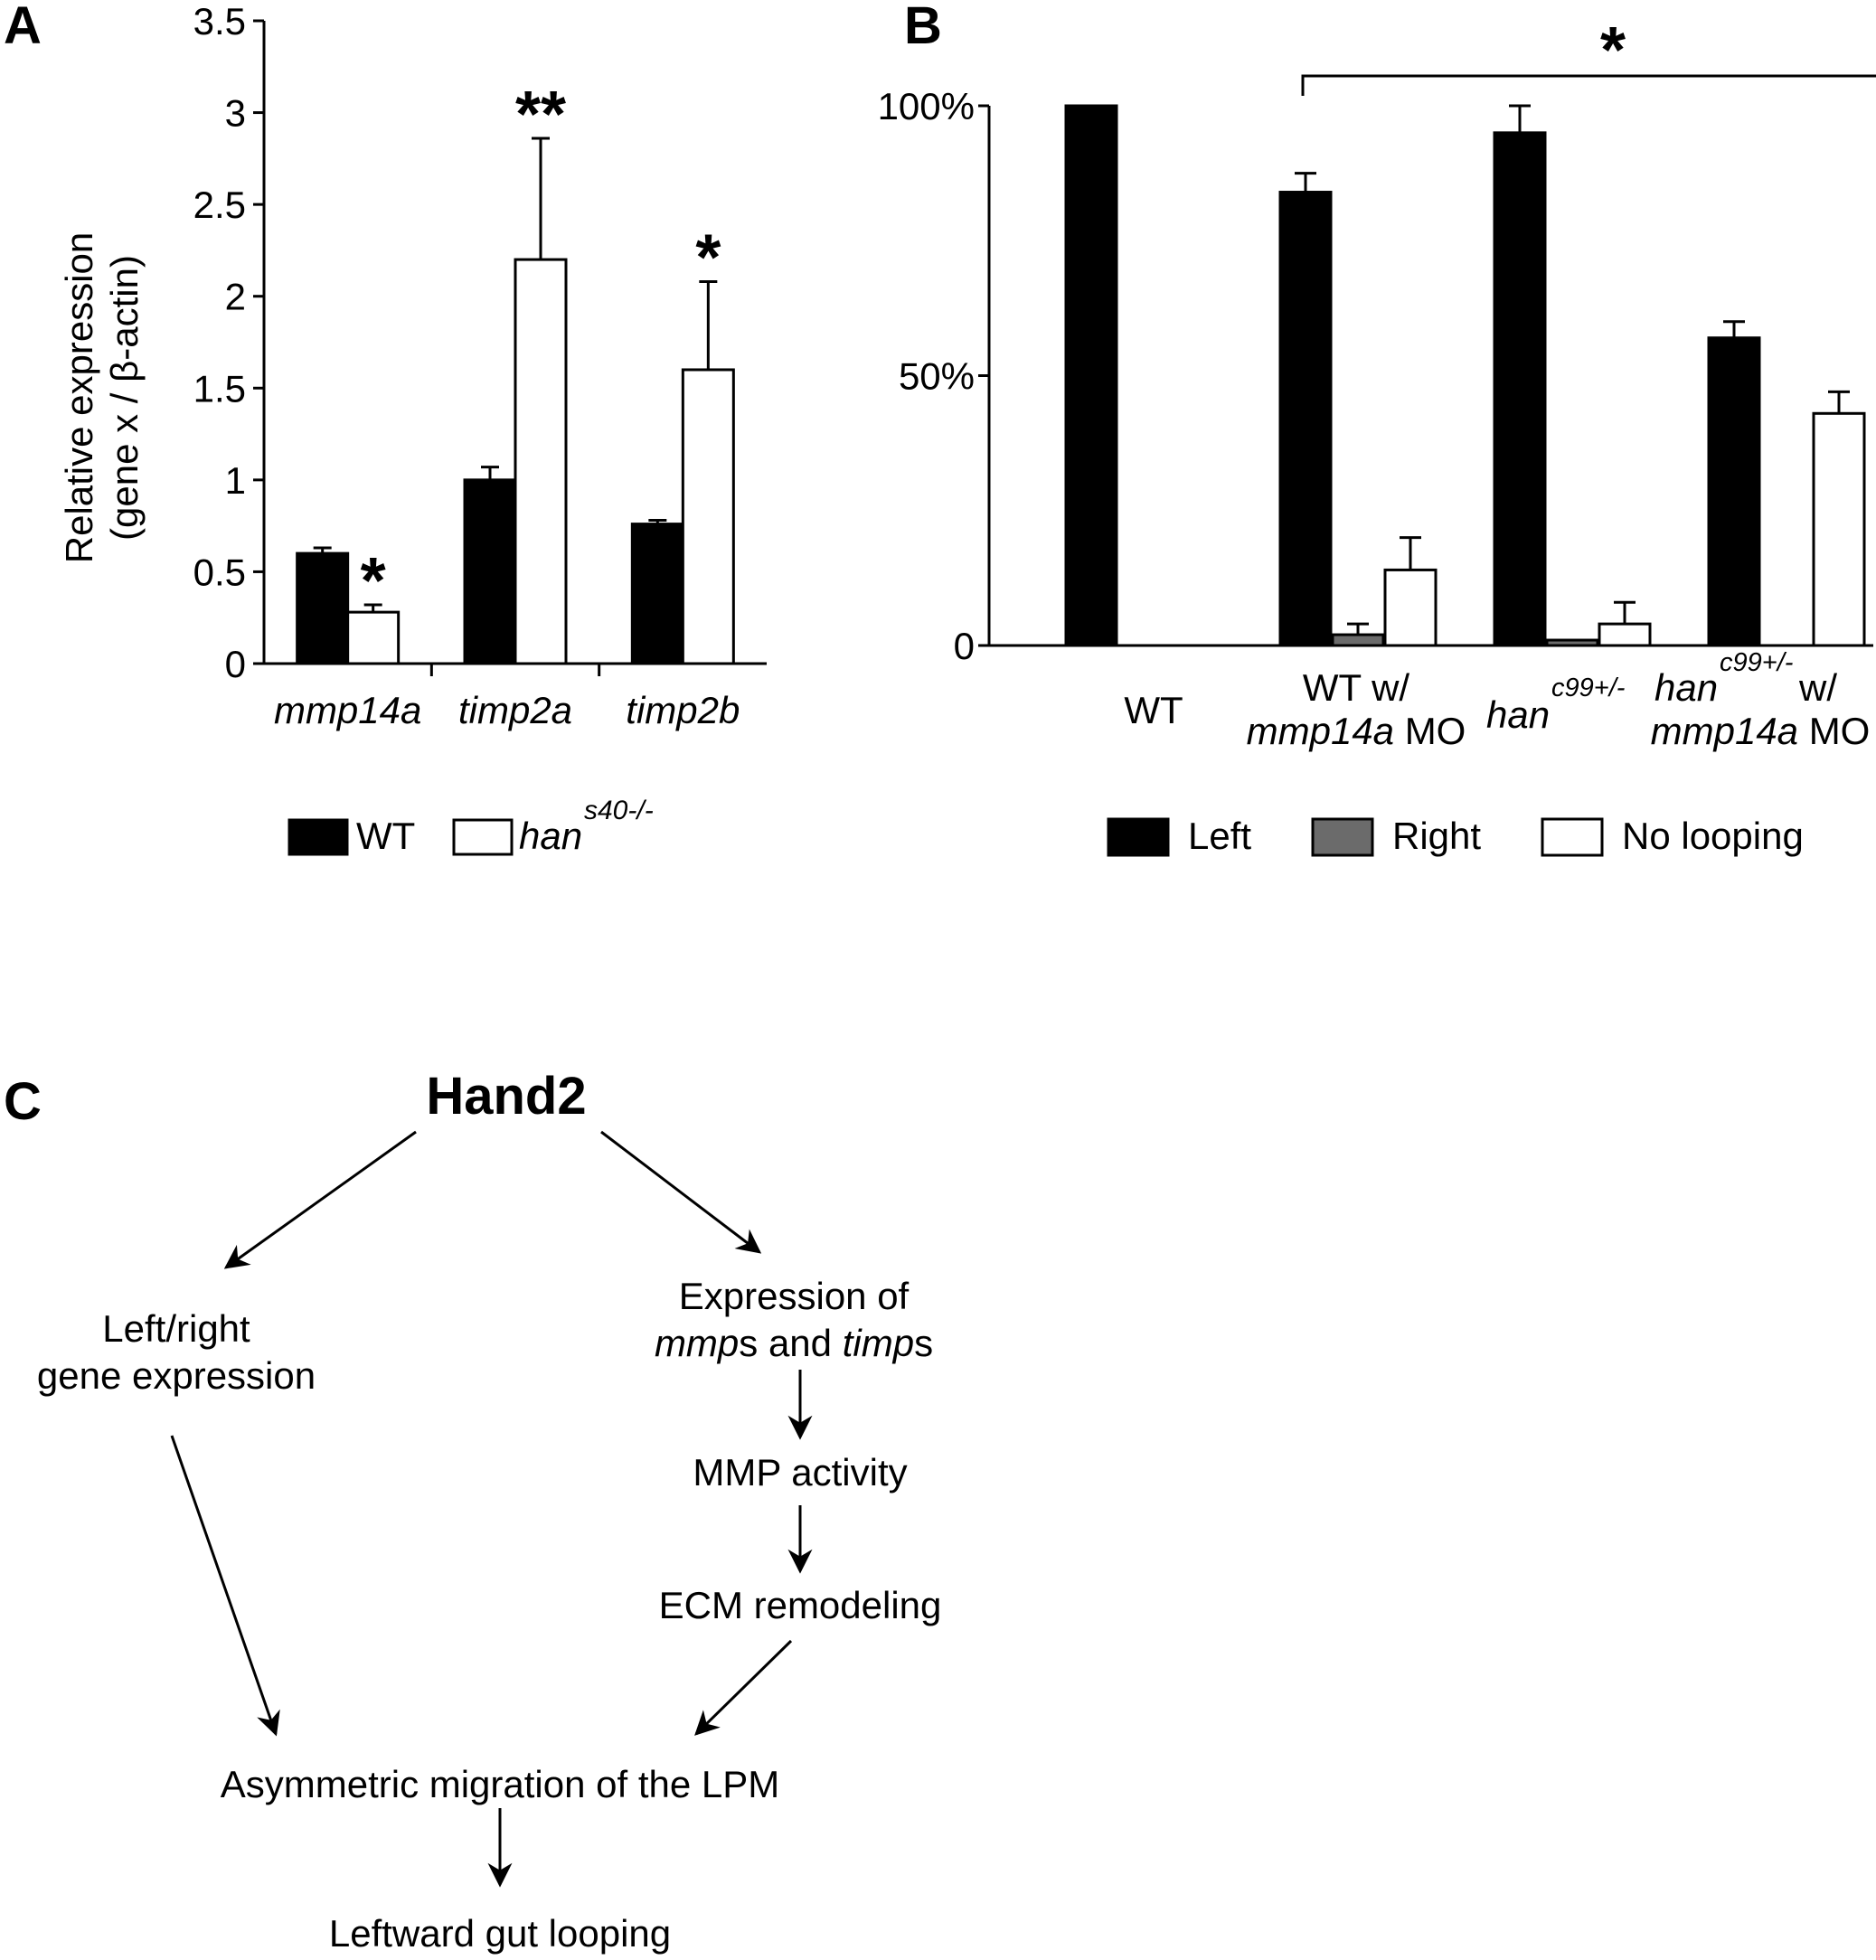  What do you see at coordinates (500, 1784) in the screenshot?
I see `flow-node-asymmetric-migration: Asymmetric migration of the LPM` at bounding box center [500, 1784].